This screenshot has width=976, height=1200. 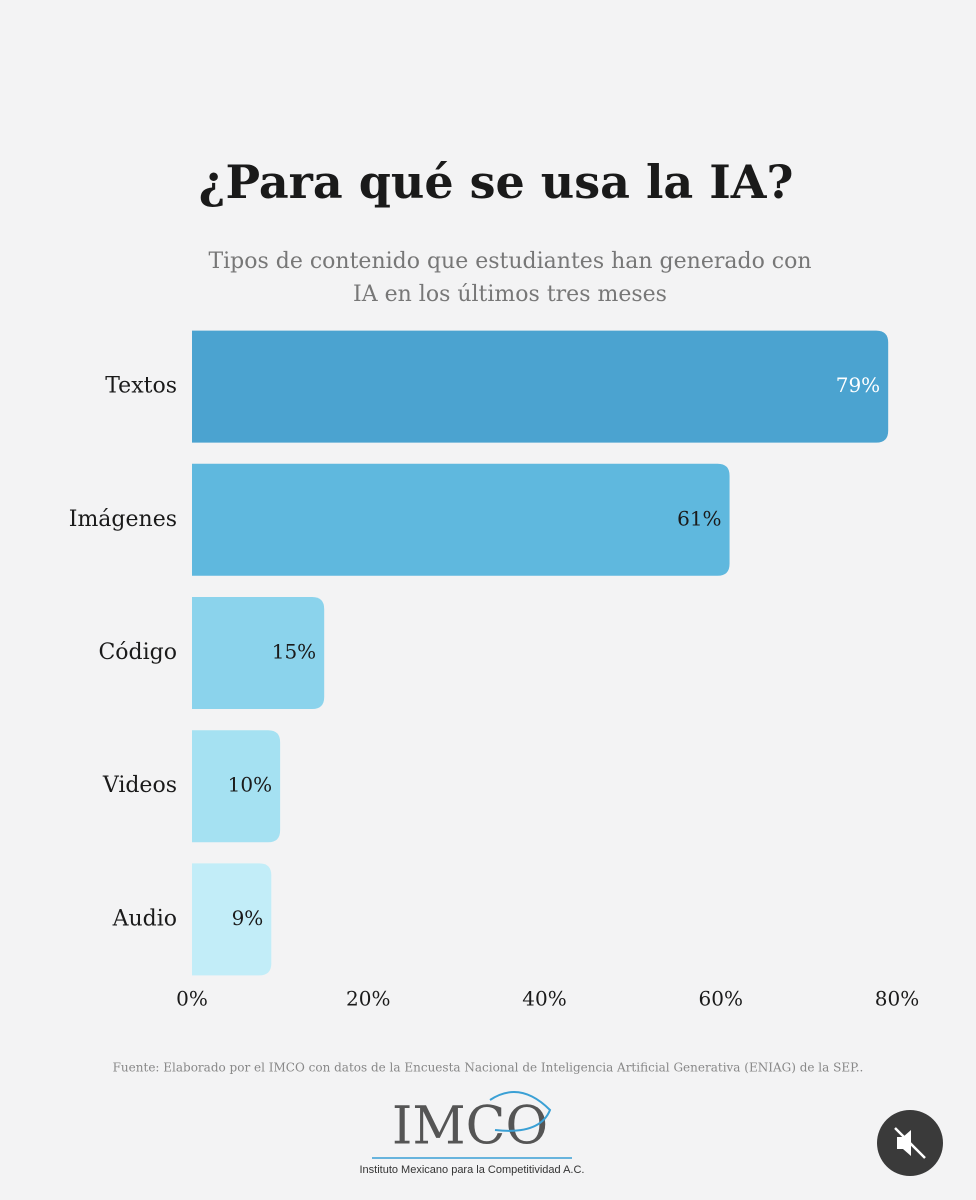 What do you see at coordinates (721, 999) in the screenshot?
I see `x-tick-label: 60%` at bounding box center [721, 999].